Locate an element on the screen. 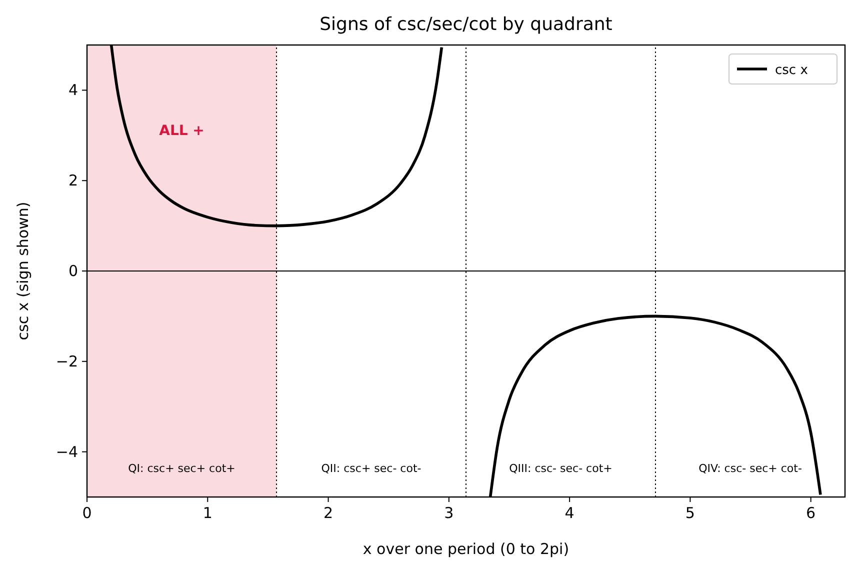 The image size is (860, 573). x-tick-label: 0 is located at coordinates (87, 513).